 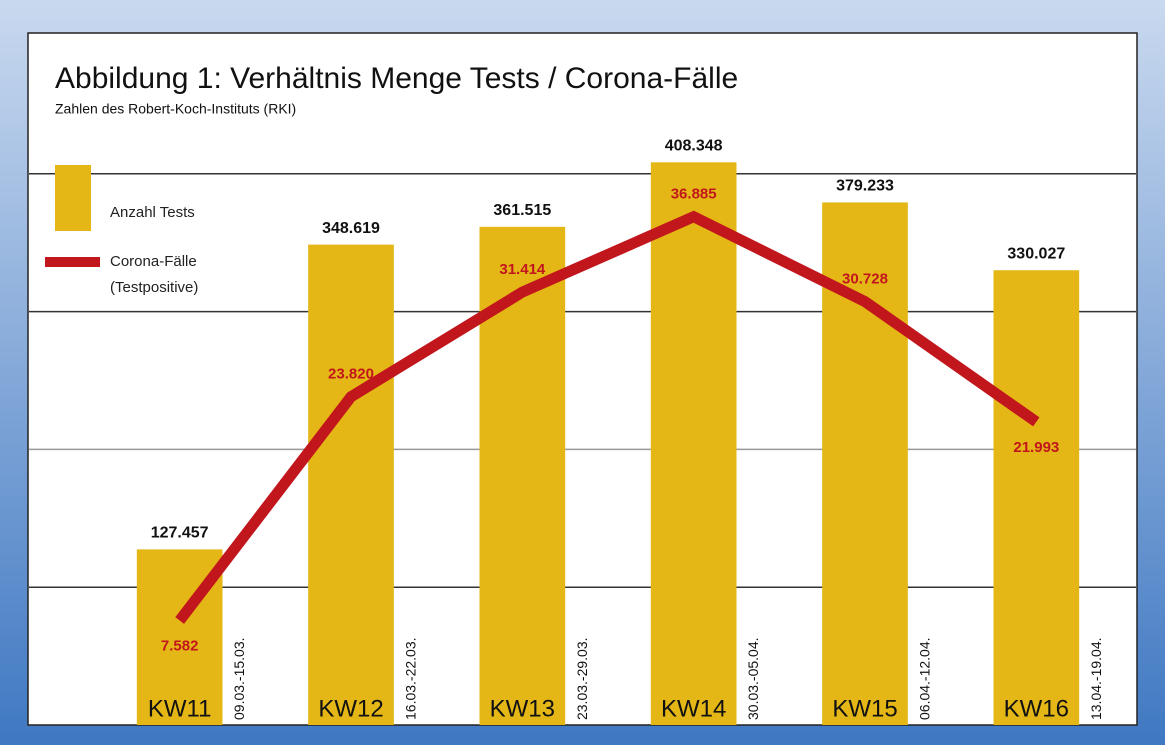 What do you see at coordinates (694, 146) in the screenshot?
I see `bar-value-label: 408.348` at bounding box center [694, 146].